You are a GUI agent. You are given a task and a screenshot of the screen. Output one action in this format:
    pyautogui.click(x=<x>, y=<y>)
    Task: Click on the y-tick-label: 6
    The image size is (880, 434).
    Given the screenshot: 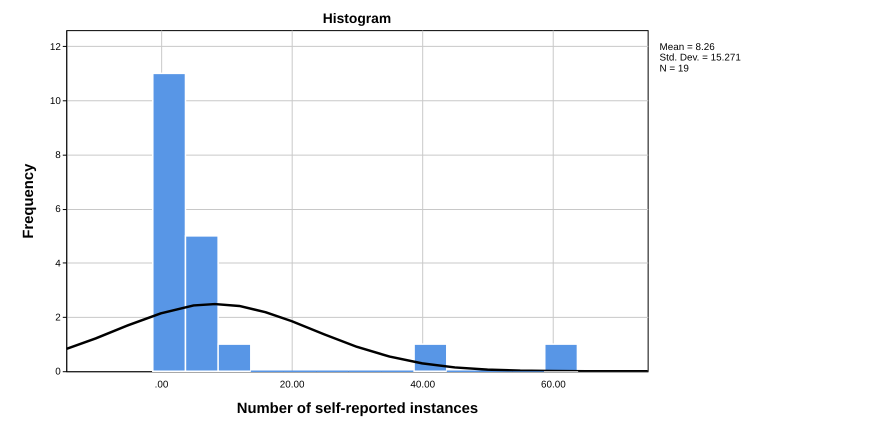 What is the action you would take?
    pyautogui.click(x=58, y=210)
    